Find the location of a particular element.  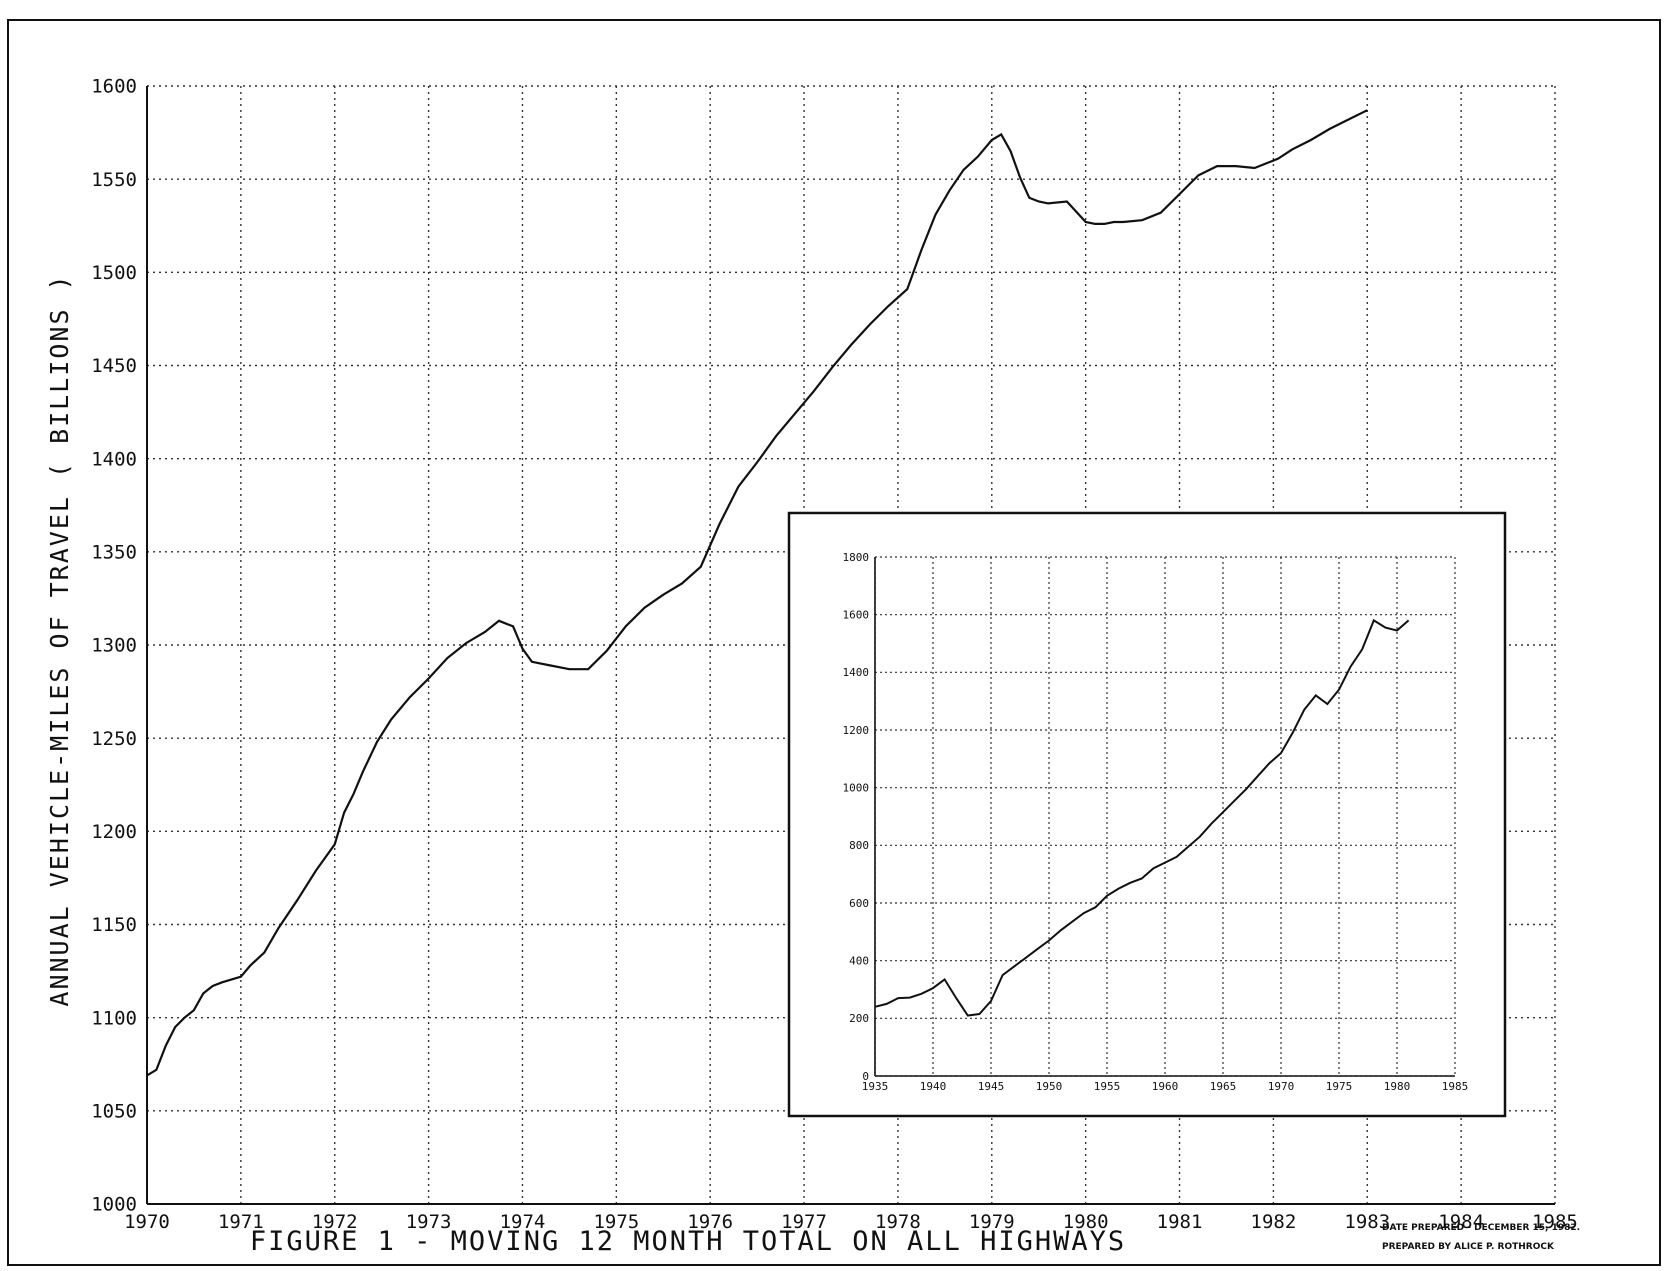

x-tick-label: 1935 is located at coordinates (875, 1086).